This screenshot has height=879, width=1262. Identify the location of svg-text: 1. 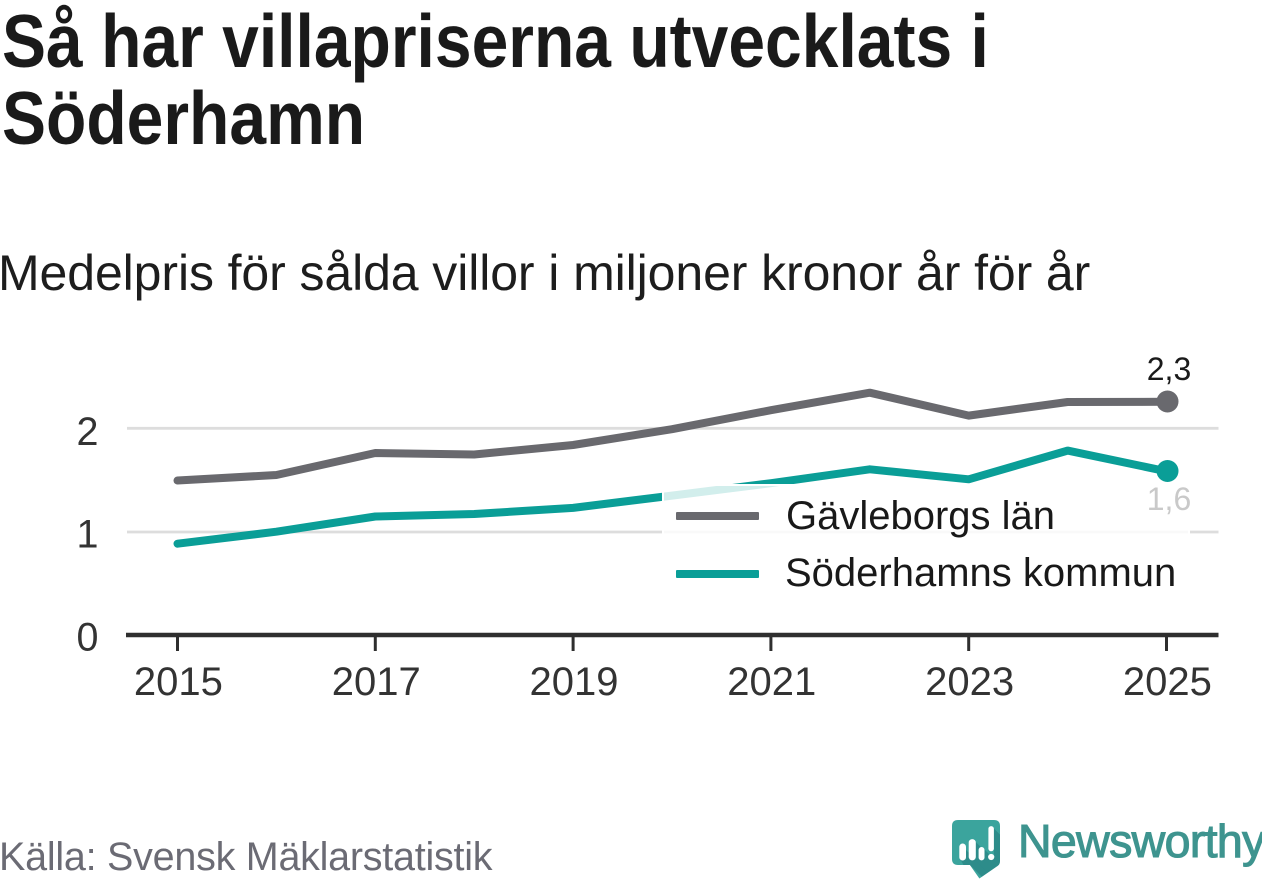
(88, 535).